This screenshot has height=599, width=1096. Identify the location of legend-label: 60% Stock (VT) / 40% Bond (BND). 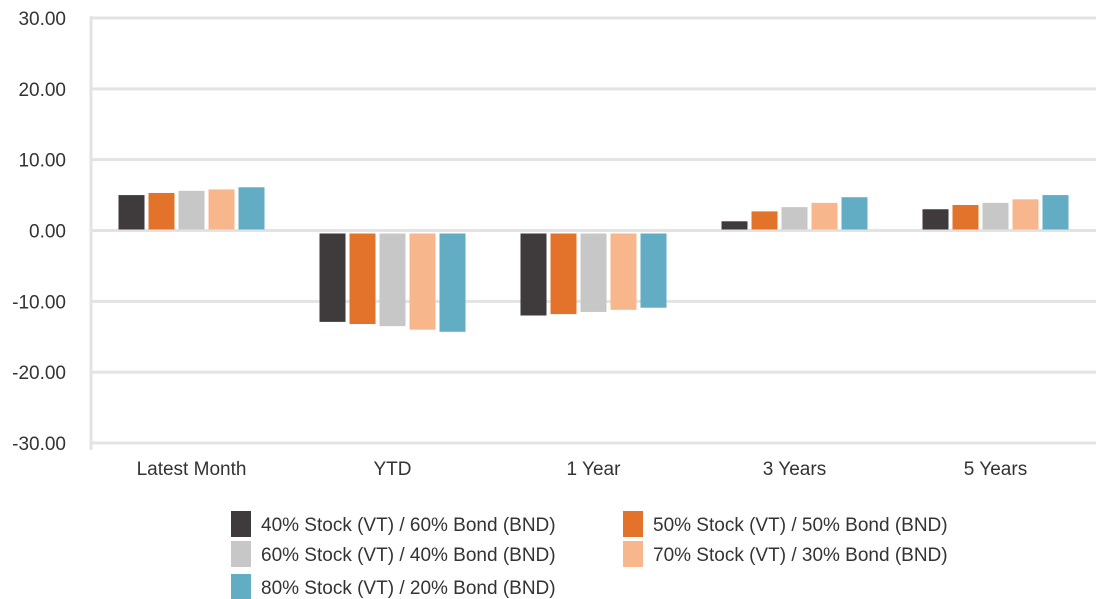
(408, 555).